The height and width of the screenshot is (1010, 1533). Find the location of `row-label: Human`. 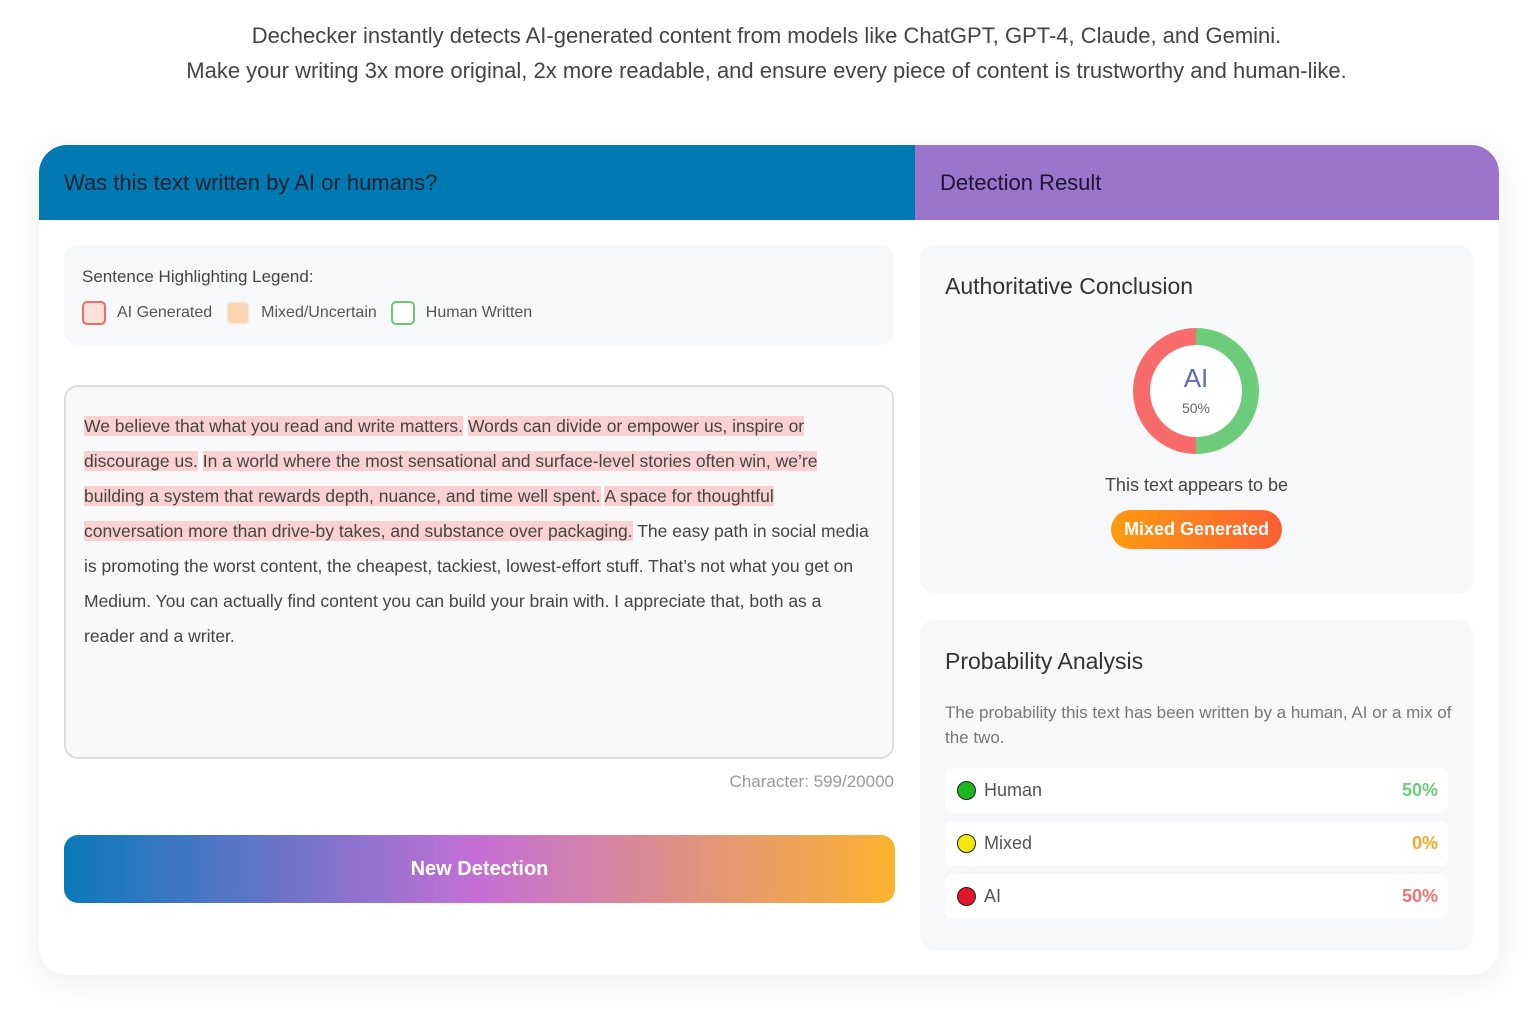

row-label: Human is located at coordinates (1013, 790).